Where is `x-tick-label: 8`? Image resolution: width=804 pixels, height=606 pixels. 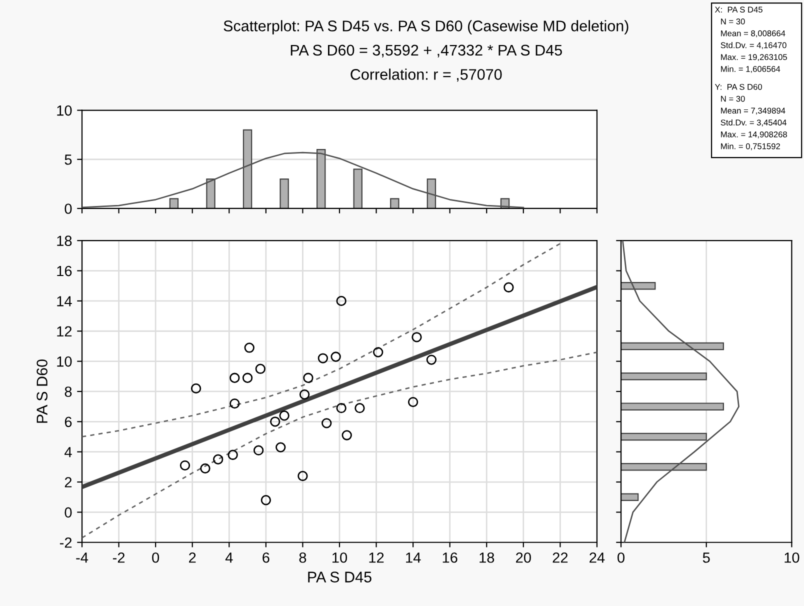
x-tick-label: 8 is located at coordinates (302, 557).